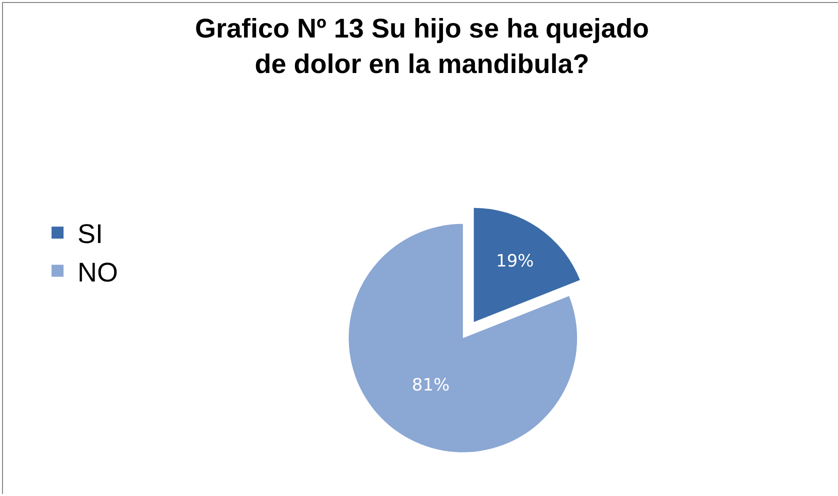 The image size is (838, 496). What do you see at coordinates (431, 385) in the screenshot?
I see `data-label: 81%` at bounding box center [431, 385].